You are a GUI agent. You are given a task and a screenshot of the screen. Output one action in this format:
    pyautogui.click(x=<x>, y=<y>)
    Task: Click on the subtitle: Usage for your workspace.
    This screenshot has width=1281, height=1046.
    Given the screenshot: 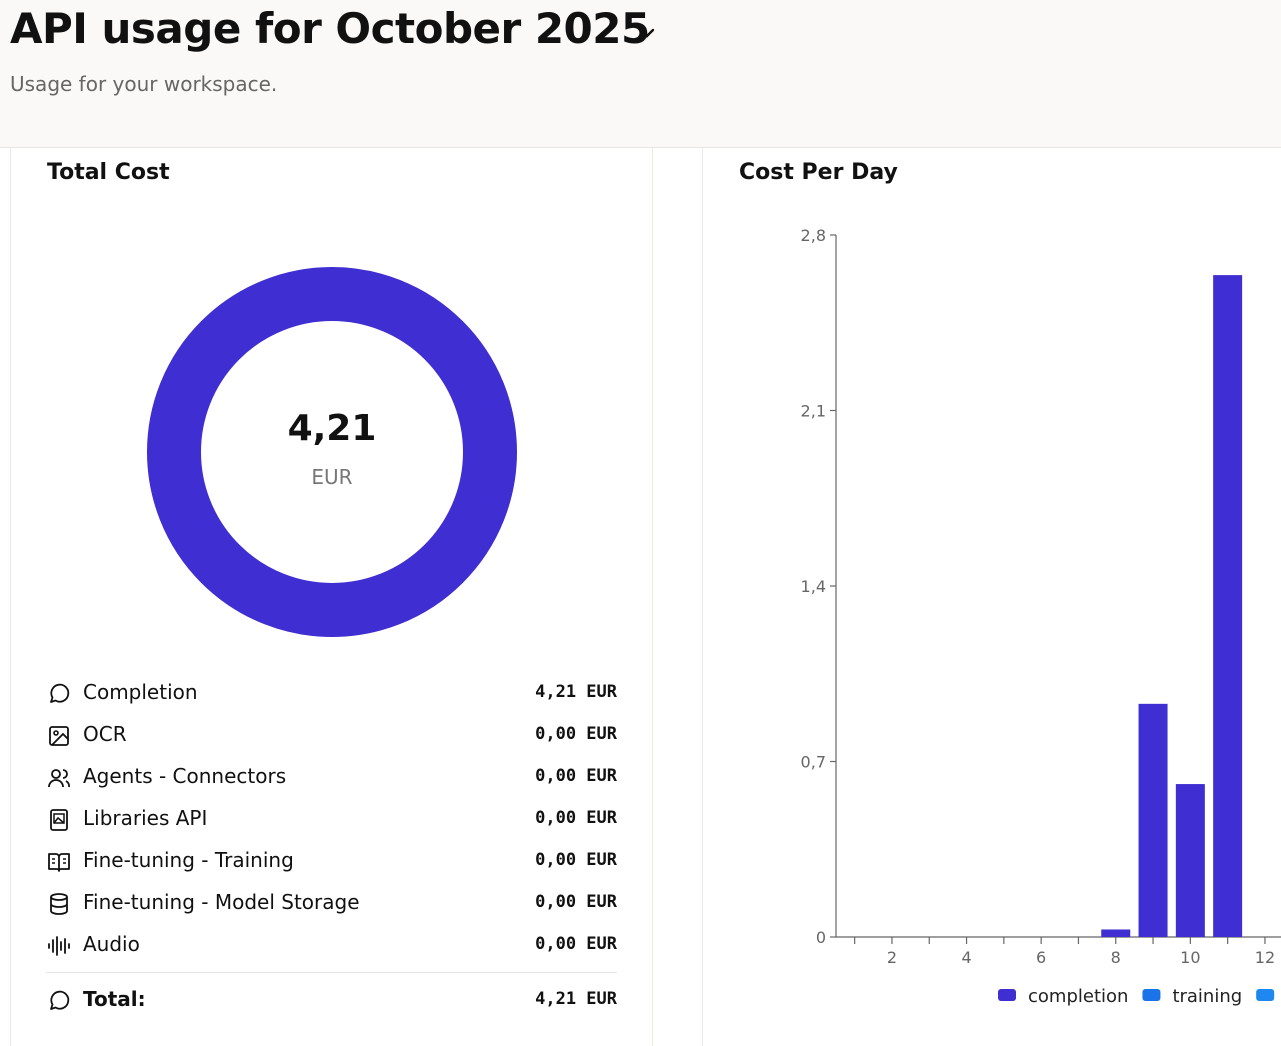 What is the action you would take?
    pyautogui.click(x=144, y=84)
    